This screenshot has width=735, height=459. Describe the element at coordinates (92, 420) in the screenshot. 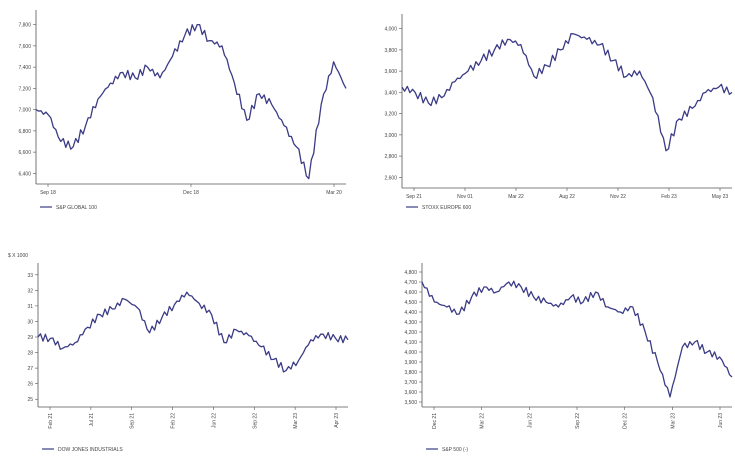

I see `x-tick-label: Jul 21` at that location.